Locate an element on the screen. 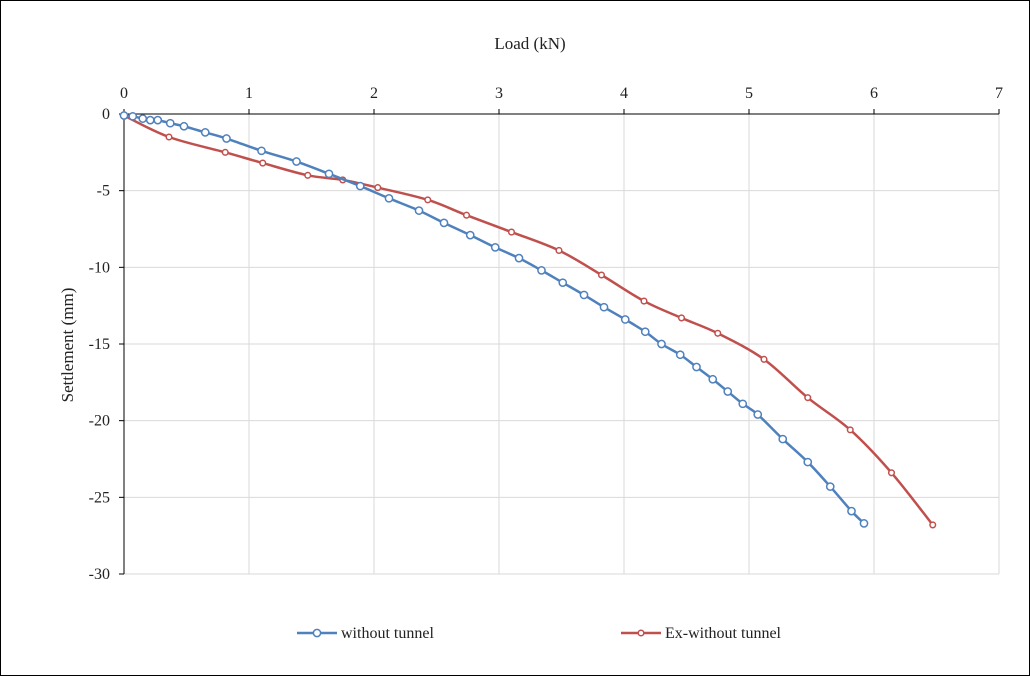  x-tick-label: 6 is located at coordinates (874, 93).